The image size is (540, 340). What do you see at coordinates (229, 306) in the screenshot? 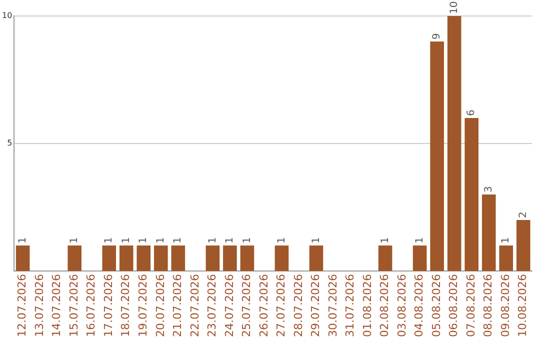
I see `x-tick-label: 24.07.2026` at bounding box center [229, 306].